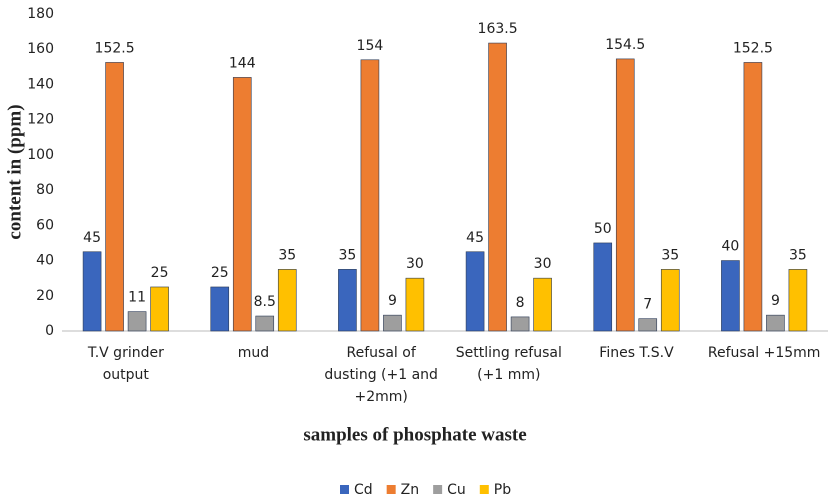 The height and width of the screenshot is (497, 830). What do you see at coordinates (137, 298) in the screenshot?
I see `value-label: 11` at bounding box center [137, 298].